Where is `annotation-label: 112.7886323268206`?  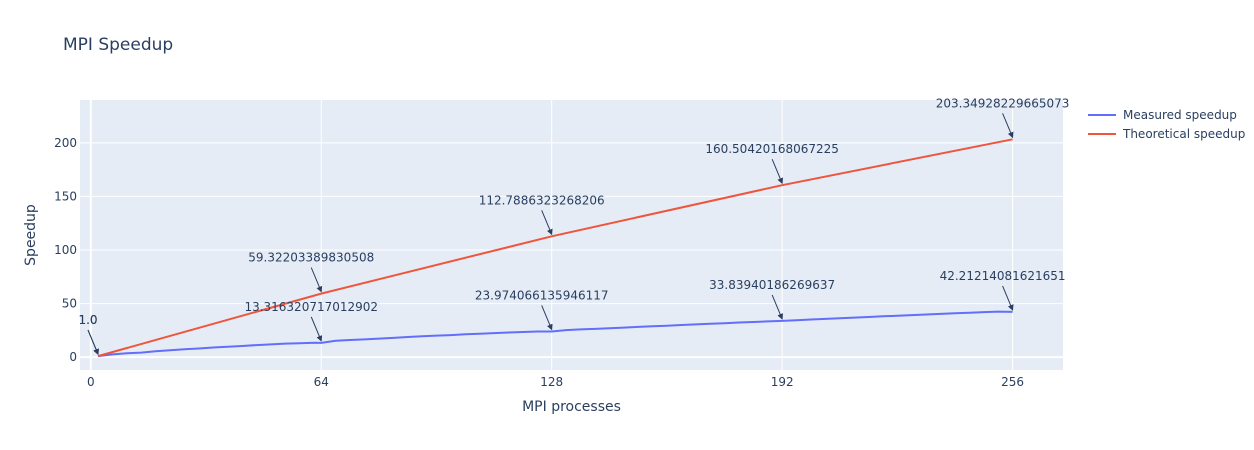 annotation-label: 112.7886323268206 is located at coordinates (542, 200).